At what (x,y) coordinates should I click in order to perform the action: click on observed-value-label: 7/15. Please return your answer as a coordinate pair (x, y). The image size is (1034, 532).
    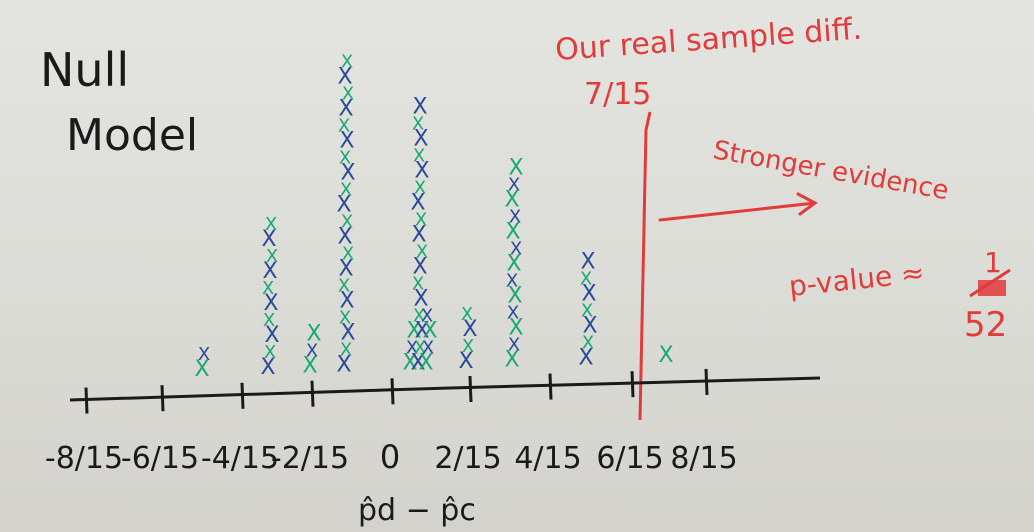
    Looking at the image, I should click on (617, 94).